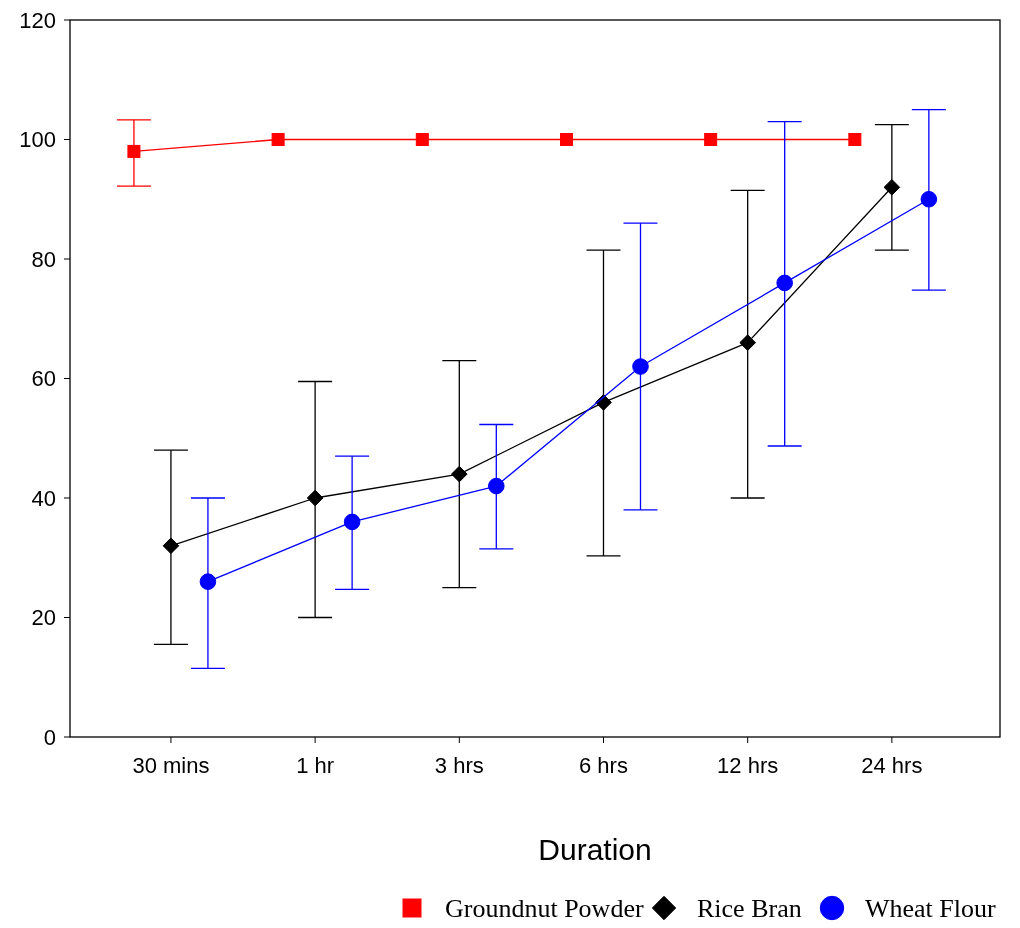  Describe the element at coordinates (37, 140) in the screenshot. I see `y-tick-label: 100` at that location.